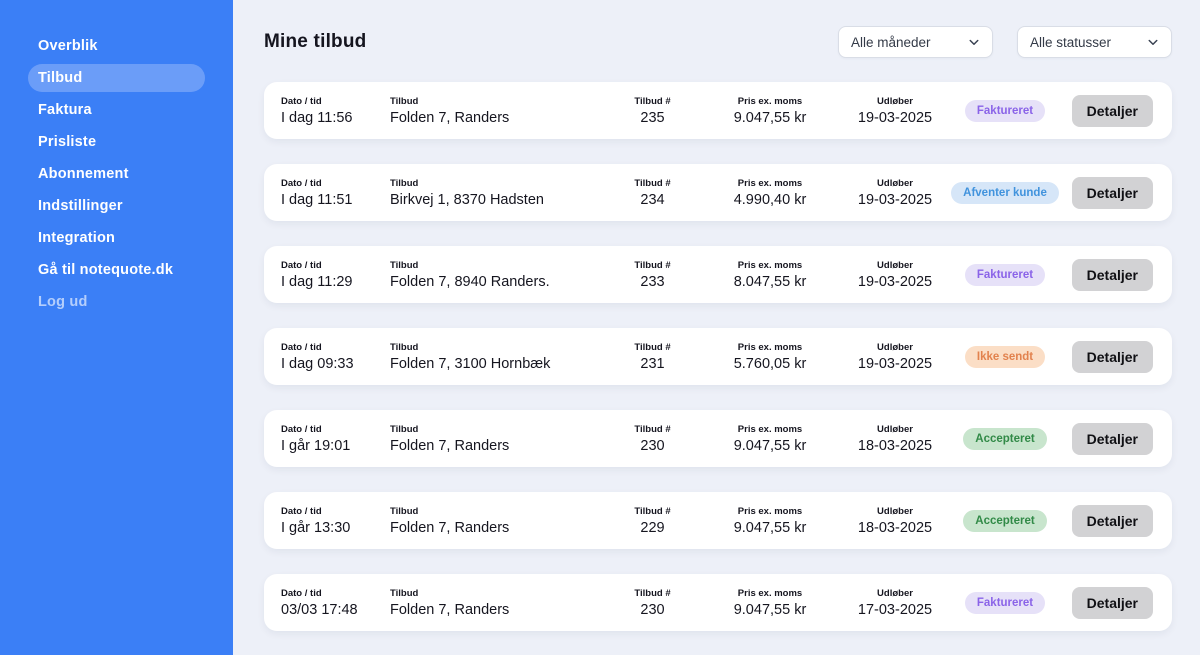  What do you see at coordinates (470, 281) in the screenshot?
I see `offer-value: Folden 7, 8940 Randers.` at bounding box center [470, 281].